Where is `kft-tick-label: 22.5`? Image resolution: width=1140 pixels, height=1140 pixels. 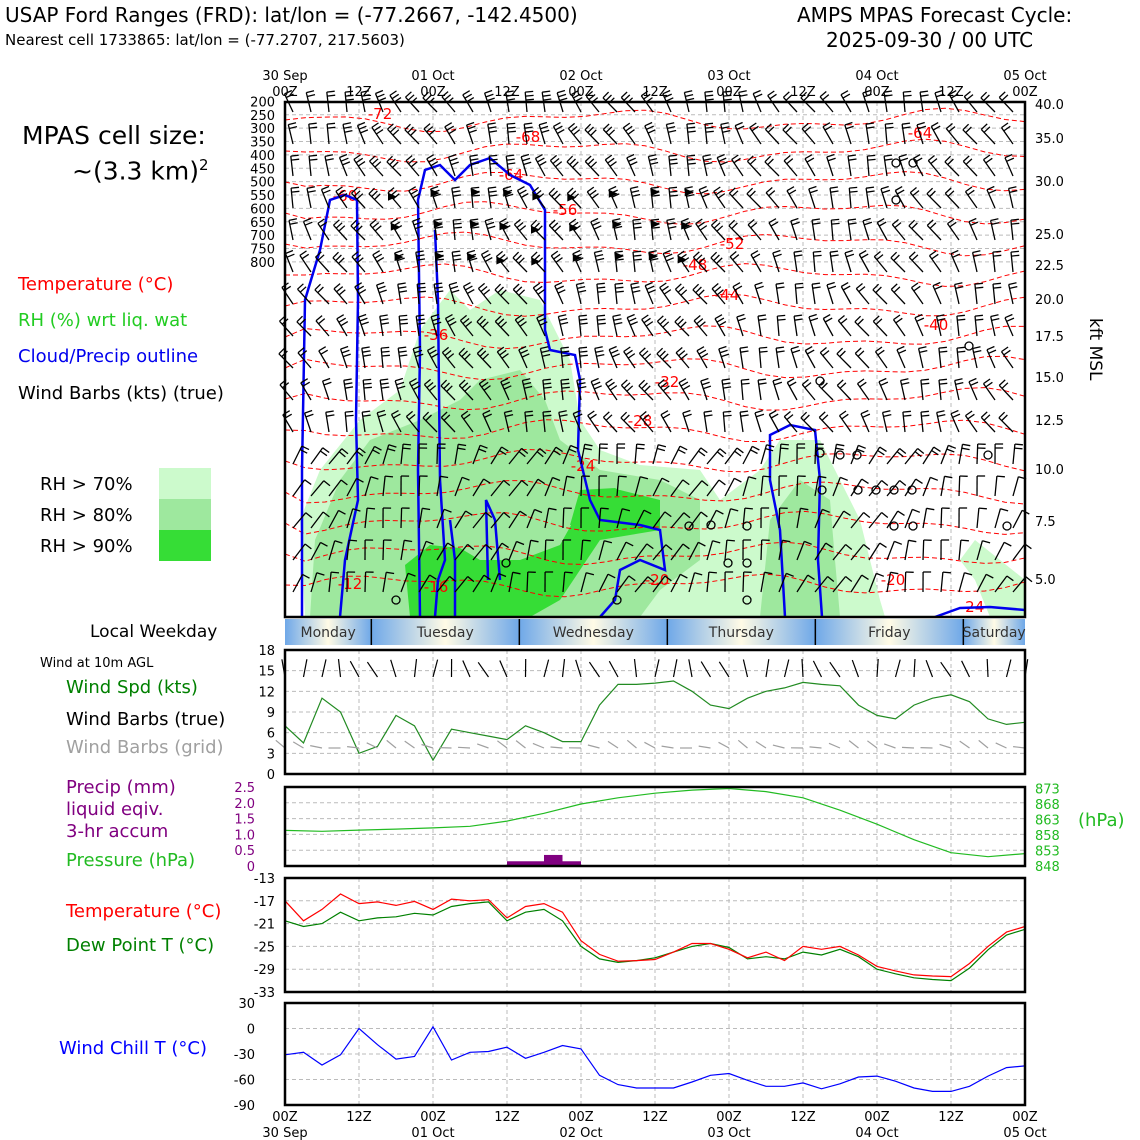 kft-tick-label: 22.5 is located at coordinates (1049, 266).